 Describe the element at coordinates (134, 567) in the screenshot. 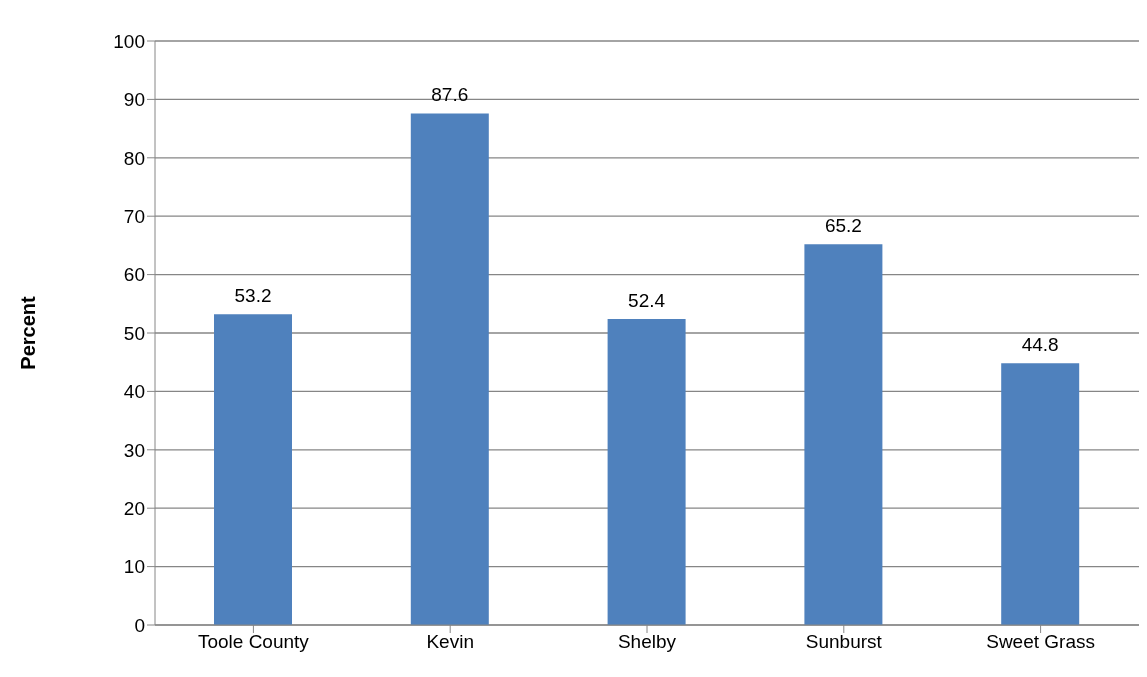

I see `y-tick-label: 10` at that location.